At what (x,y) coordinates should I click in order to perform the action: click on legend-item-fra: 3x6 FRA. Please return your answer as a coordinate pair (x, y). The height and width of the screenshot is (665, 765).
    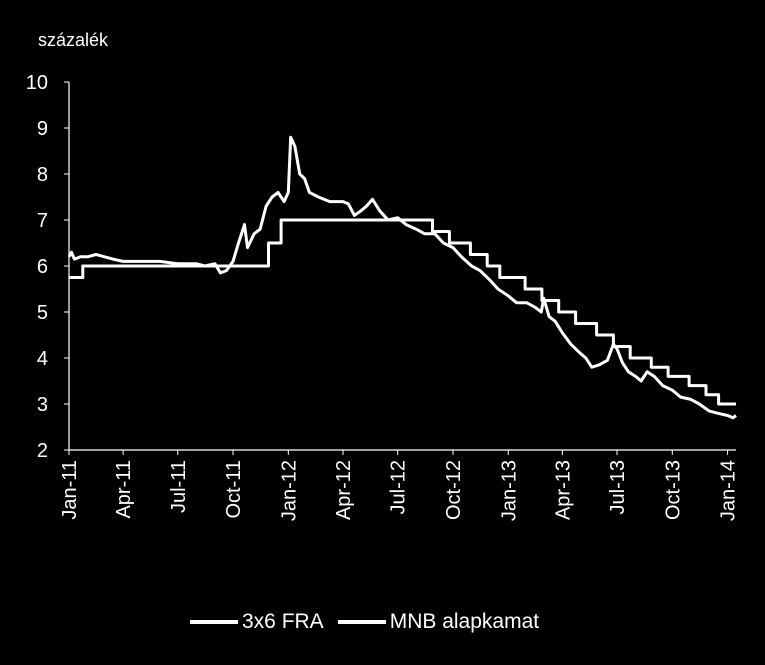
    Looking at the image, I should click on (257, 622).